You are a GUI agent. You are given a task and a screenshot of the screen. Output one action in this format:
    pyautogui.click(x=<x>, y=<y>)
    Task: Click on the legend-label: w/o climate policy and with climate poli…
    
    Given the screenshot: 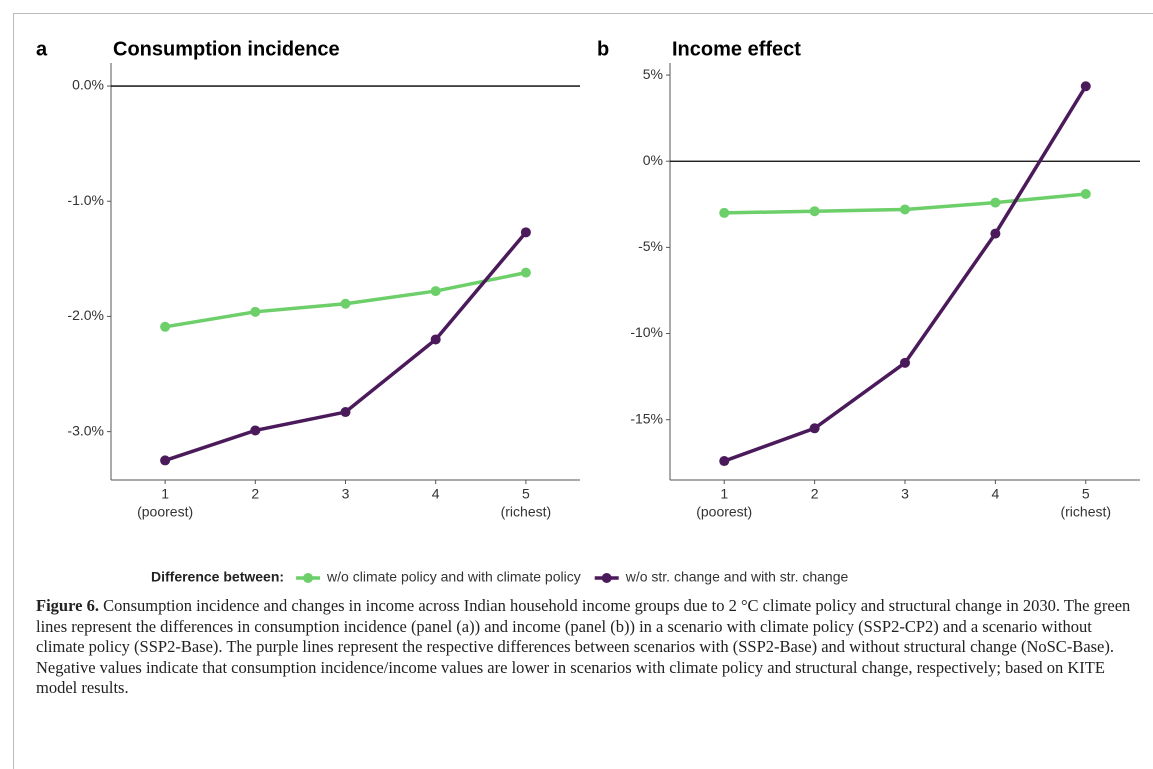 What is the action you would take?
    pyautogui.click(x=453, y=577)
    